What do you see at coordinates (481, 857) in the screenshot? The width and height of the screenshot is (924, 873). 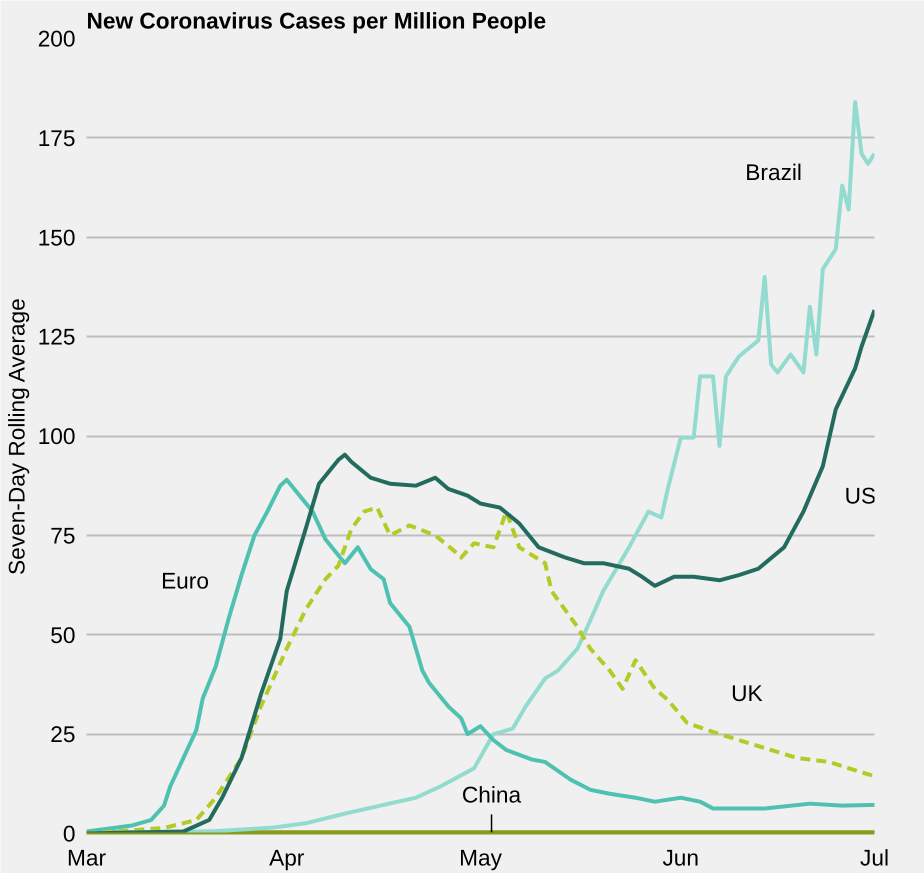 I see `x-tick-label: May` at bounding box center [481, 857].